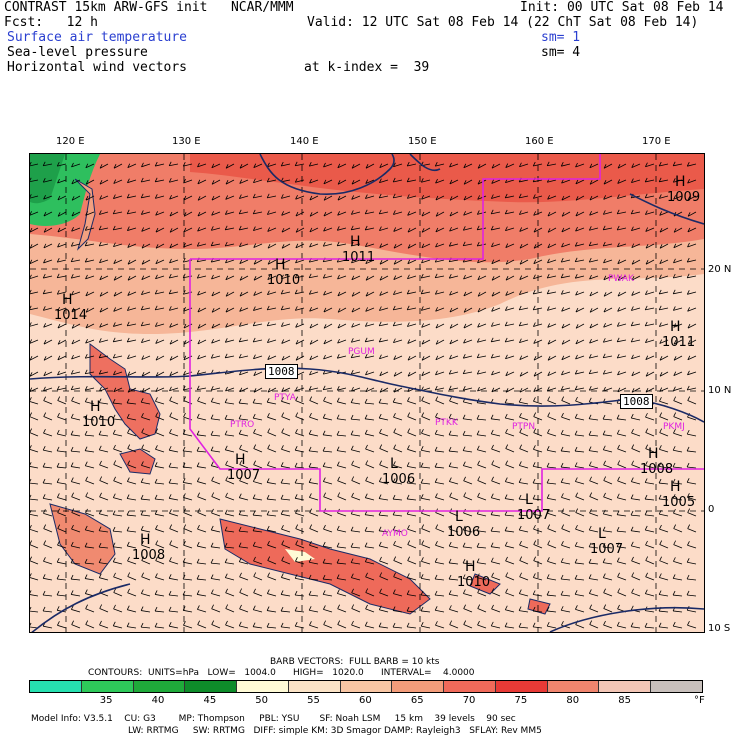 Image resolution: width=740 pixels, height=740 pixels. I want to click on legend-value: 85, so click(624, 700).